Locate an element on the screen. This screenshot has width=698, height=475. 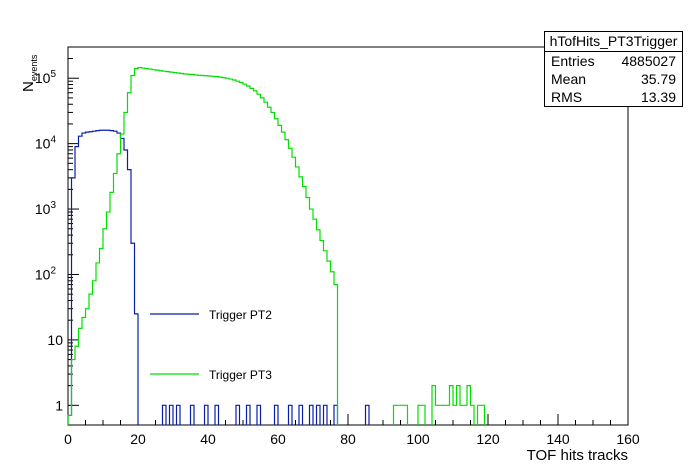
x-tick-label: 120 is located at coordinates (488, 439).